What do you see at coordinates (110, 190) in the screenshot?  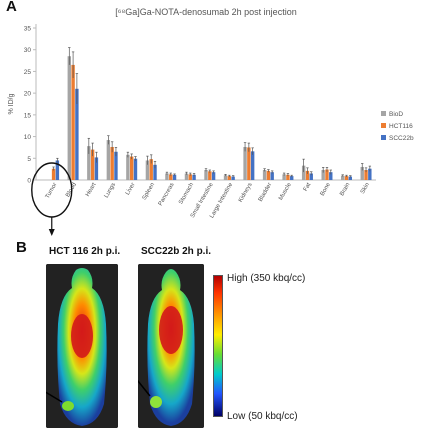 I see `x-tick-label: Lungs` at bounding box center [110, 190].